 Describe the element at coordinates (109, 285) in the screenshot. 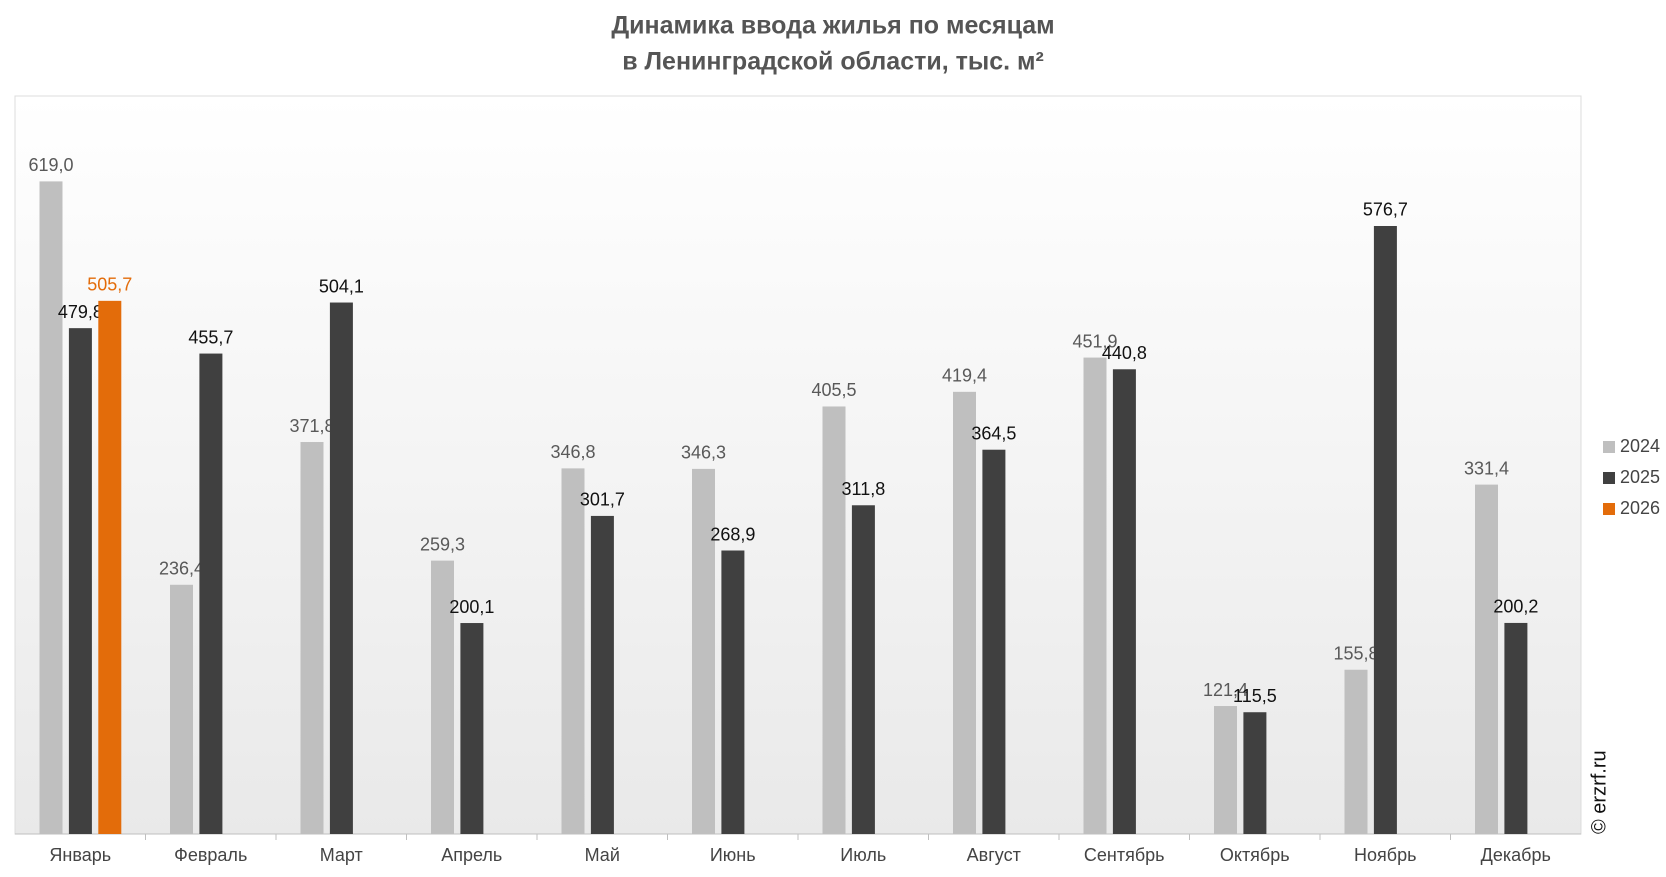

I see `value-label: 505,7` at that location.